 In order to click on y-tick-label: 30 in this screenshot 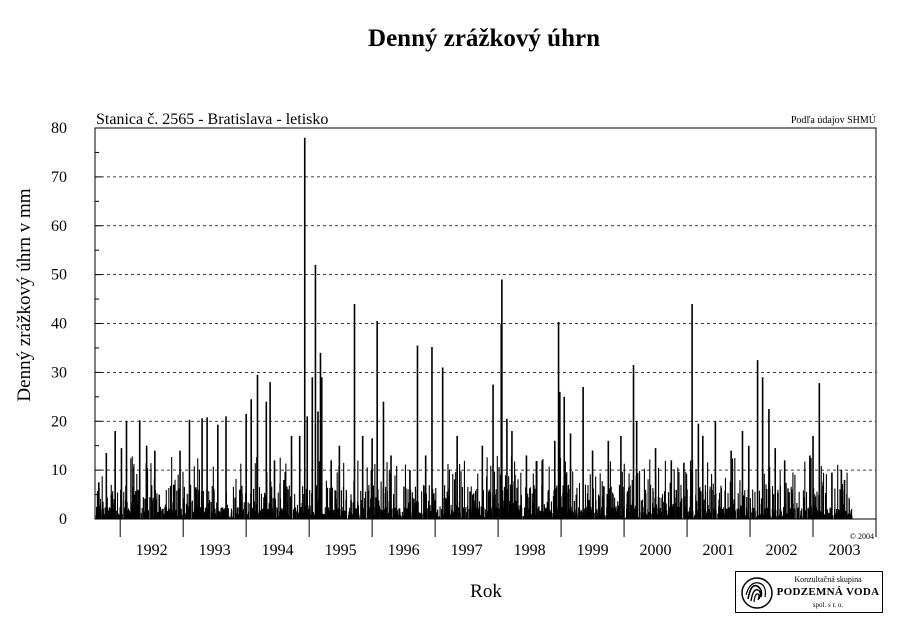, I will do `click(59, 372)`.